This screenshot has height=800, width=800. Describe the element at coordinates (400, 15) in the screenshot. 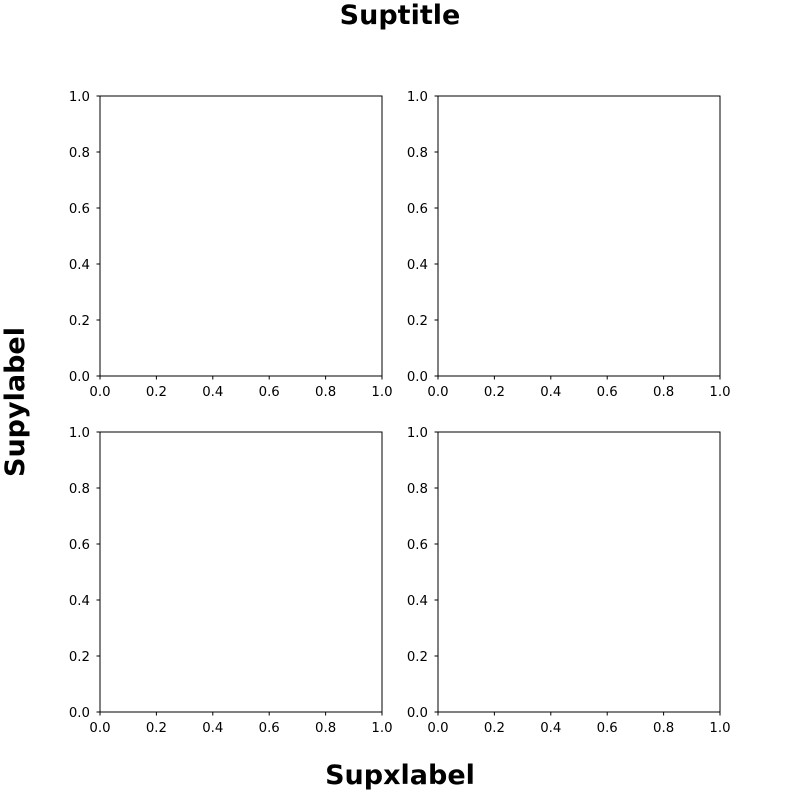

I see `suptitle: Suptitle` at that location.